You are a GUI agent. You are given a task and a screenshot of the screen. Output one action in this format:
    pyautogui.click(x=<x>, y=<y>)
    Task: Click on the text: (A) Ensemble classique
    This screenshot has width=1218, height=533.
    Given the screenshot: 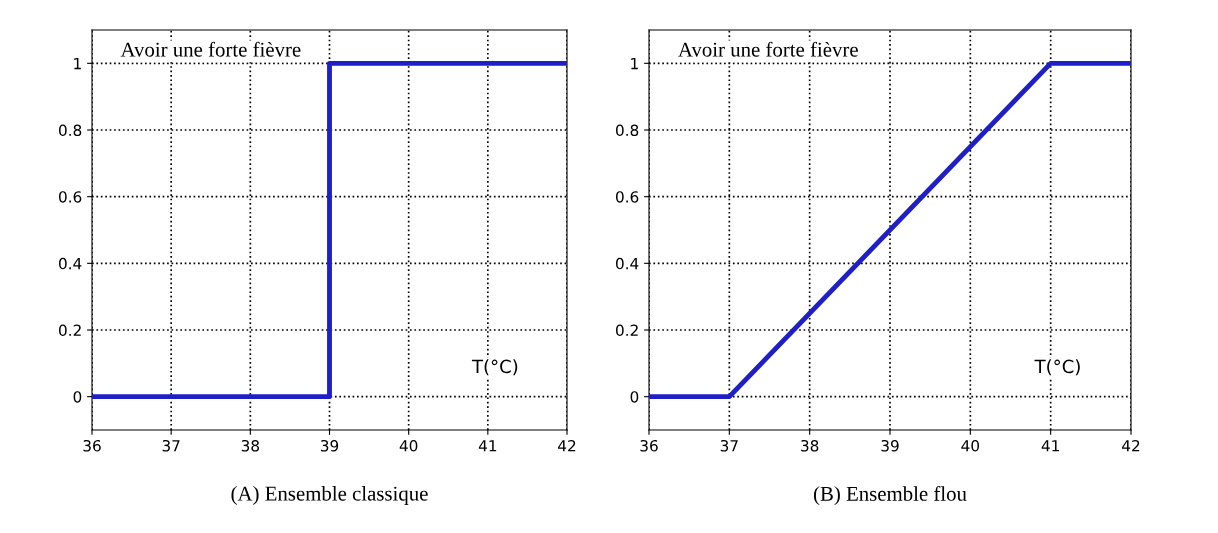 What is the action you would take?
    pyautogui.click(x=329, y=495)
    